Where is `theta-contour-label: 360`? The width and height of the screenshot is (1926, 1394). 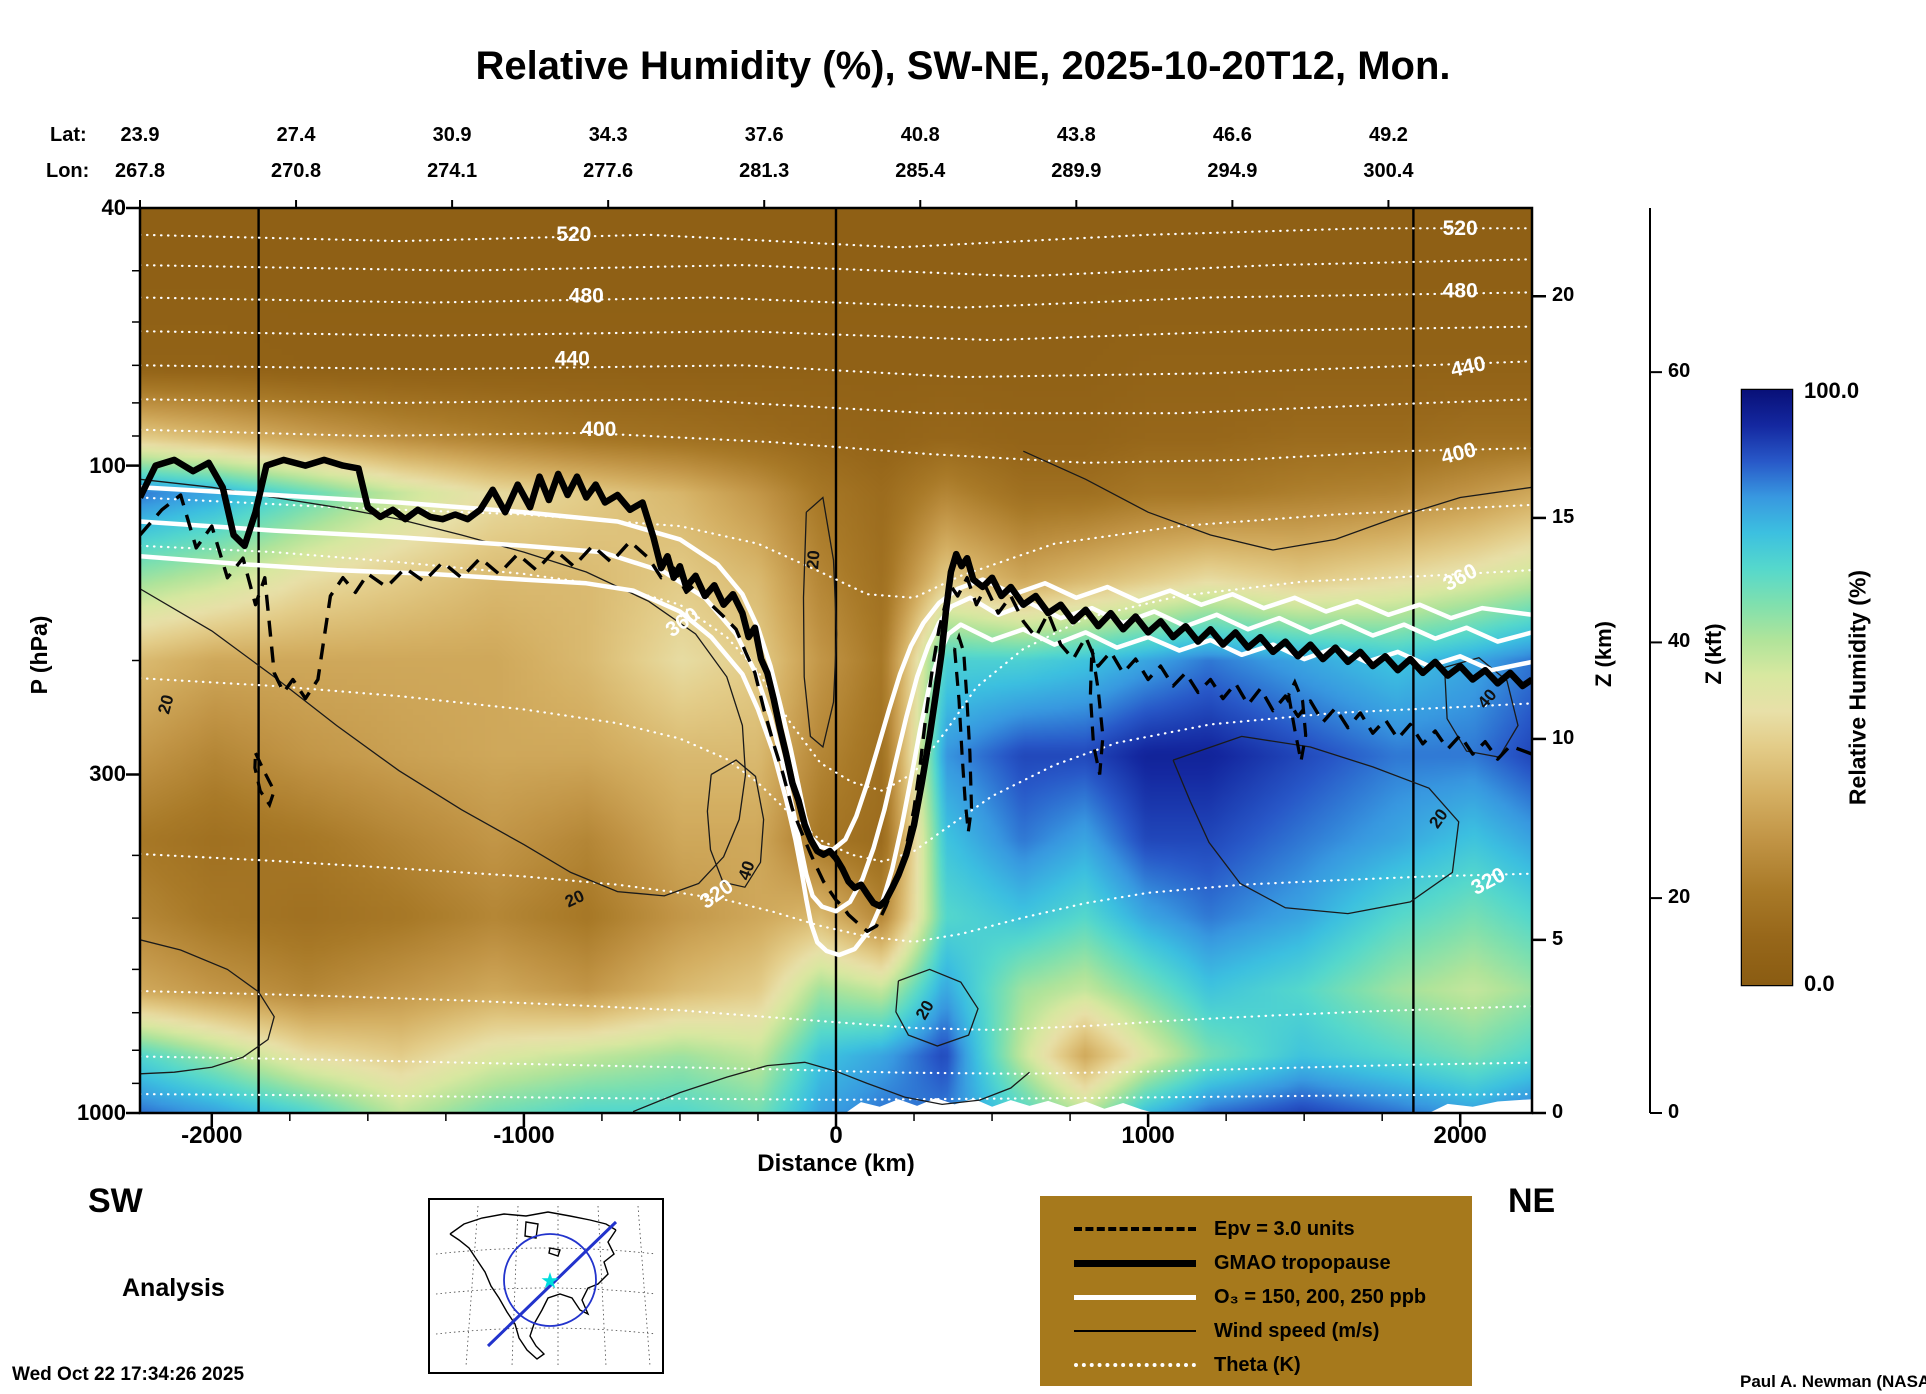
theta-contour-label: 360 is located at coordinates (1460, 577).